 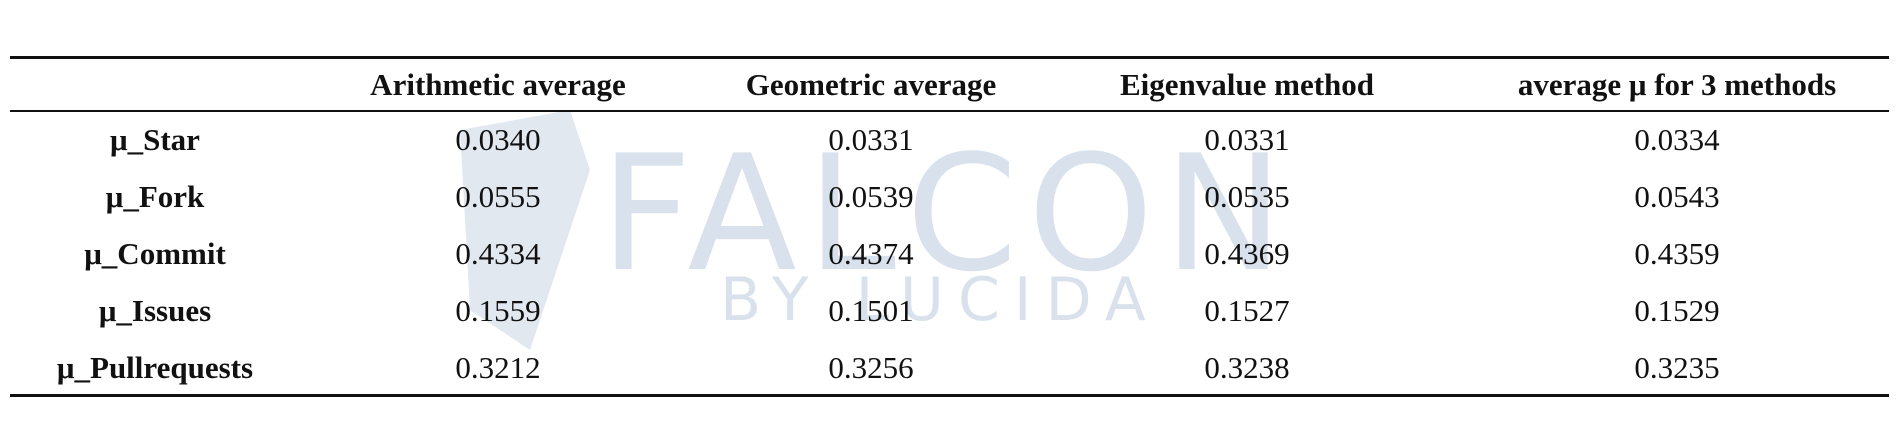 What do you see at coordinates (498, 196) in the screenshot?
I see `cell-value: 0.0555` at bounding box center [498, 196].